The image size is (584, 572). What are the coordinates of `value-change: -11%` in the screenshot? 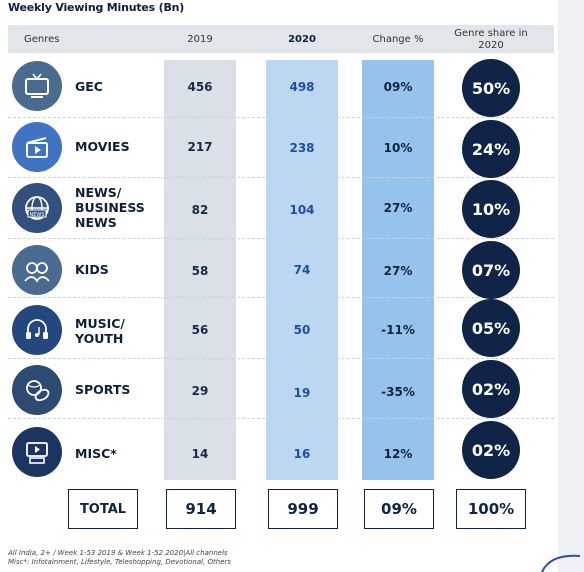 It's located at (398, 330).